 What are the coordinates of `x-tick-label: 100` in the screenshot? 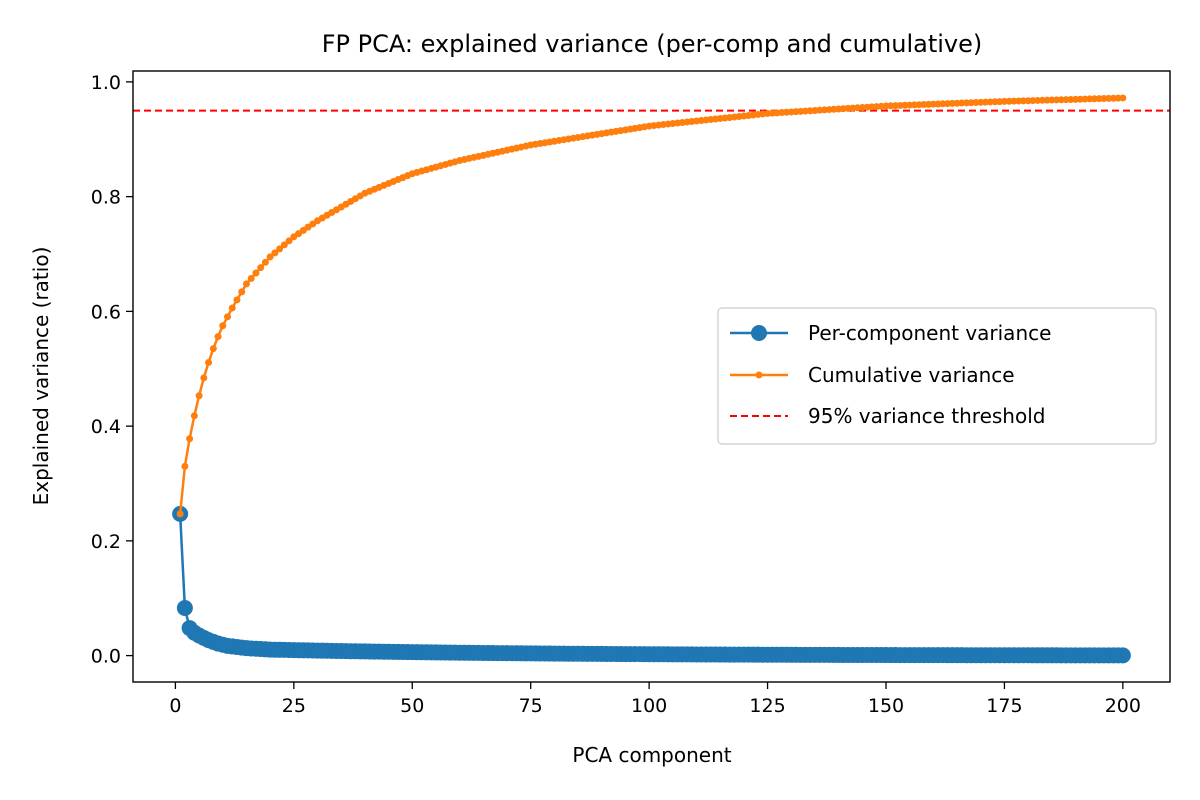 It's located at (649, 706).